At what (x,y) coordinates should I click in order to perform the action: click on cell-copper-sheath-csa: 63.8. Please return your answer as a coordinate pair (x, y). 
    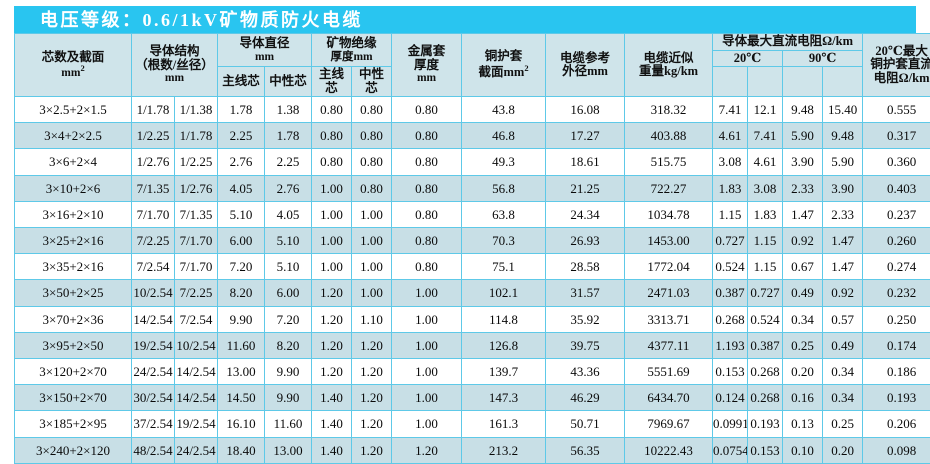
    Looking at the image, I should click on (504, 214).